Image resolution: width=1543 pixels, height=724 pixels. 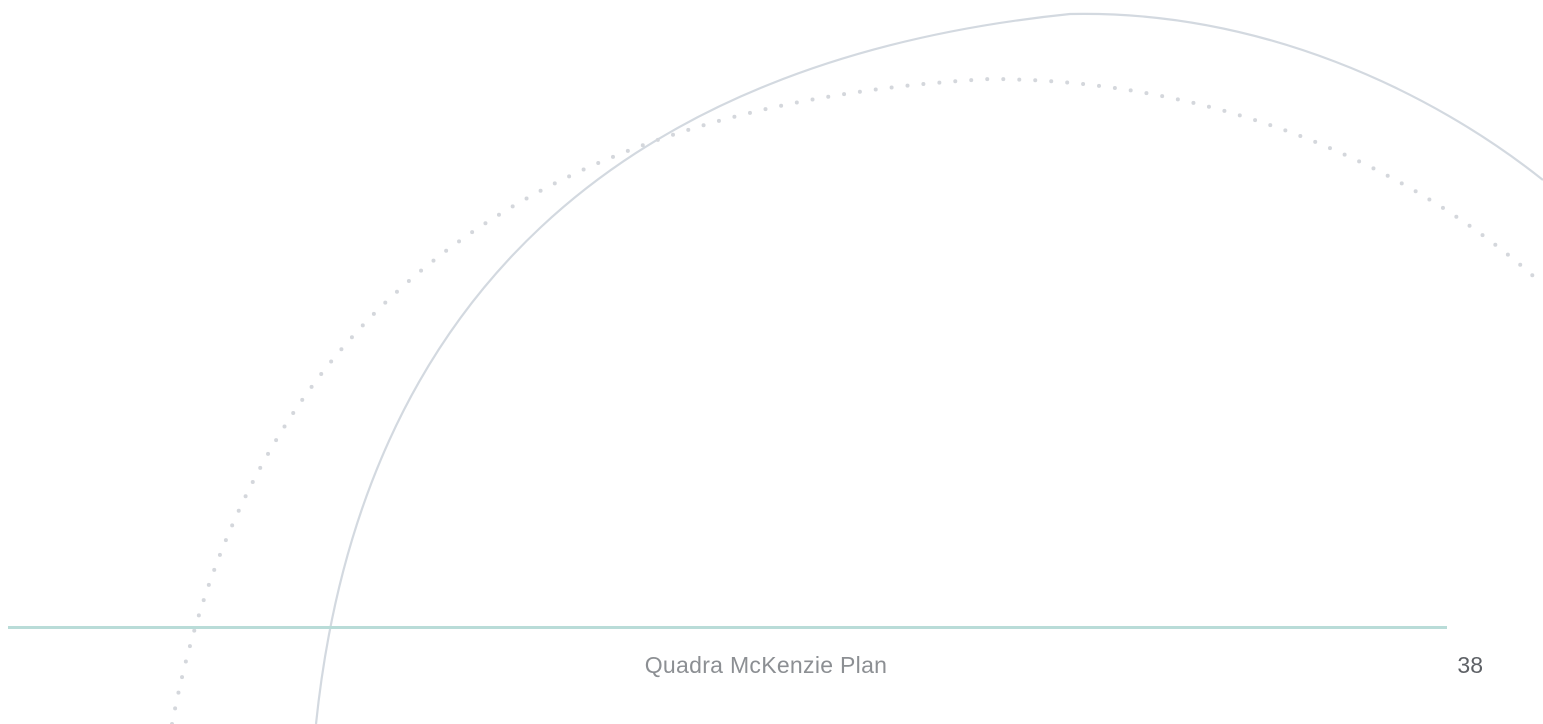 What do you see at coordinates (1470, 665) in the screenshot?
I see `page-number: 38` at bounding box center [1470, 665].